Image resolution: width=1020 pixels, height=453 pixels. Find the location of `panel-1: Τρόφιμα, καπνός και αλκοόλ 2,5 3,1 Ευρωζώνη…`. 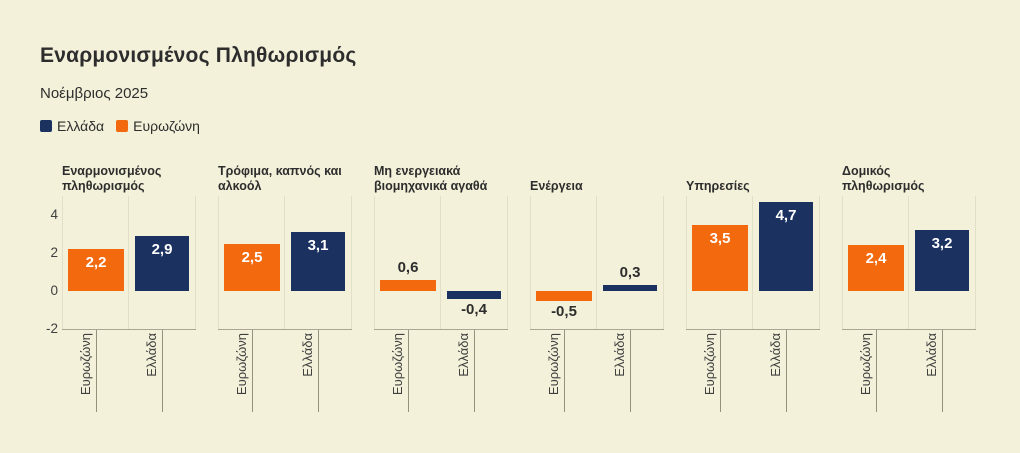

panel-1: Τρόφιμα, καπνός και αλκοόλ 2,5 3,1 Ευρωζώνη… is located at coordinates (285, 287).